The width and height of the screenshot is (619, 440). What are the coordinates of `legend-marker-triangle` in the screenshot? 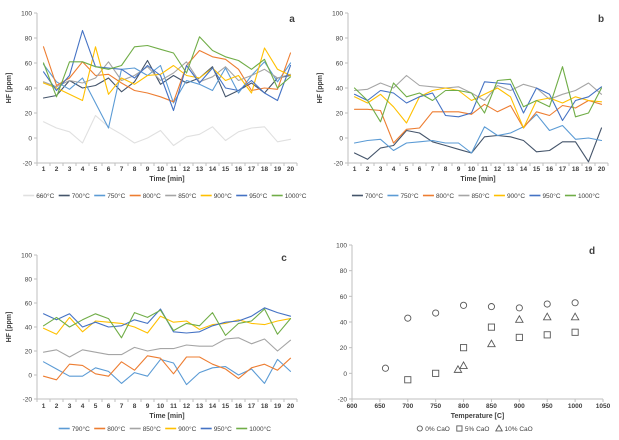 It's located at (499, 428).